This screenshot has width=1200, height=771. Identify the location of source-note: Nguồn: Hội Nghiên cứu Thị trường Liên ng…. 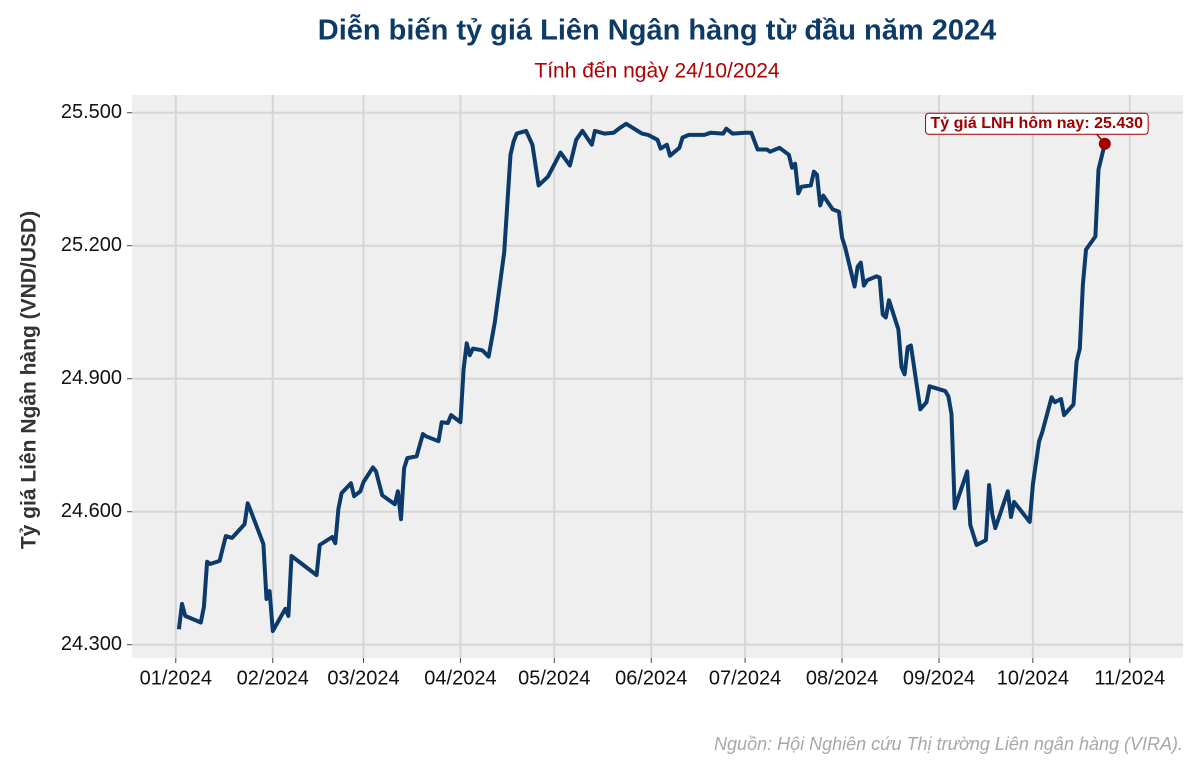
(948, 744).